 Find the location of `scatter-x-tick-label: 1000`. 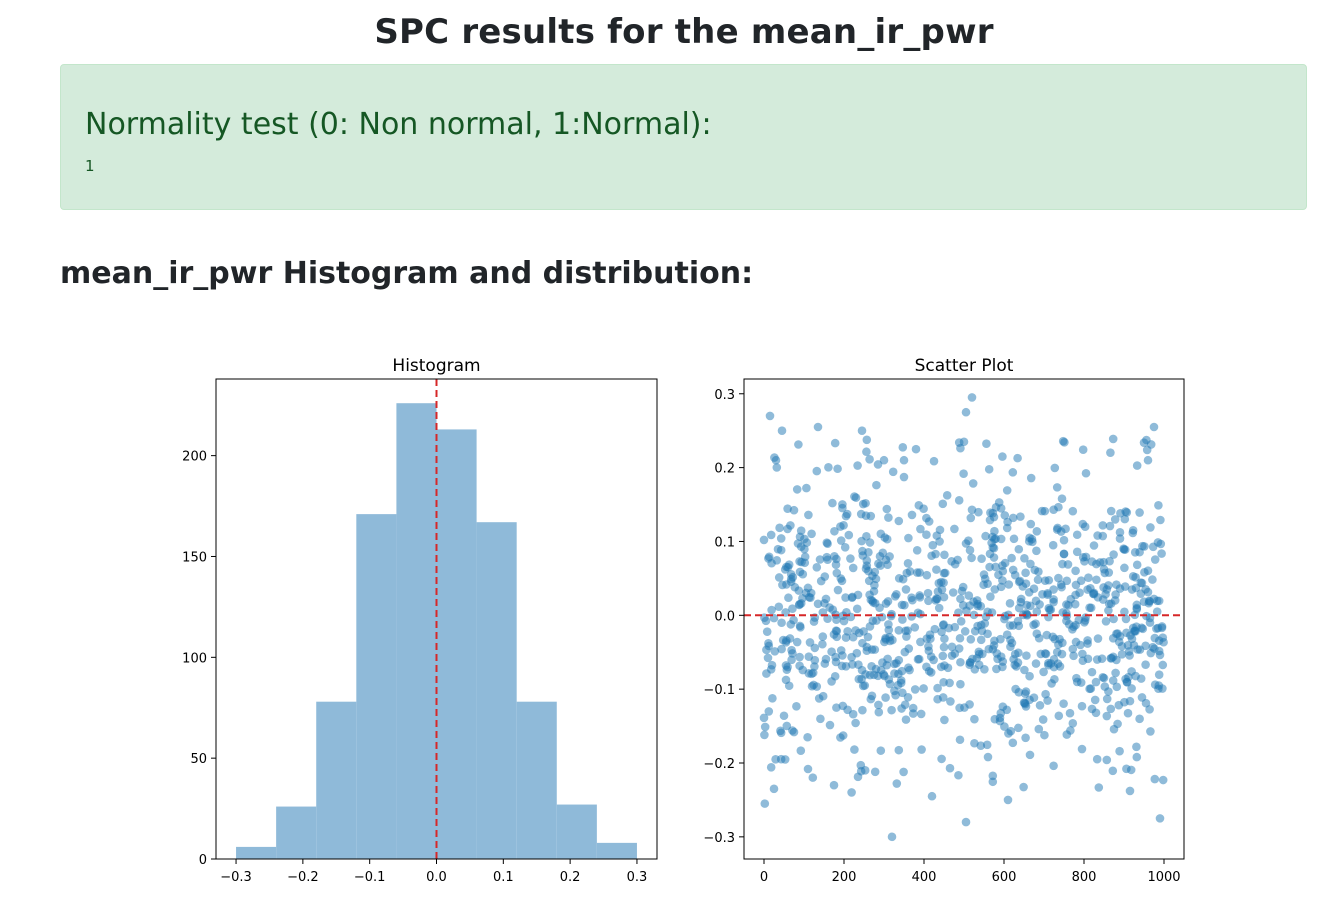

scatter-x-tick-label: 1000 is located at coordinates (1163, 877).